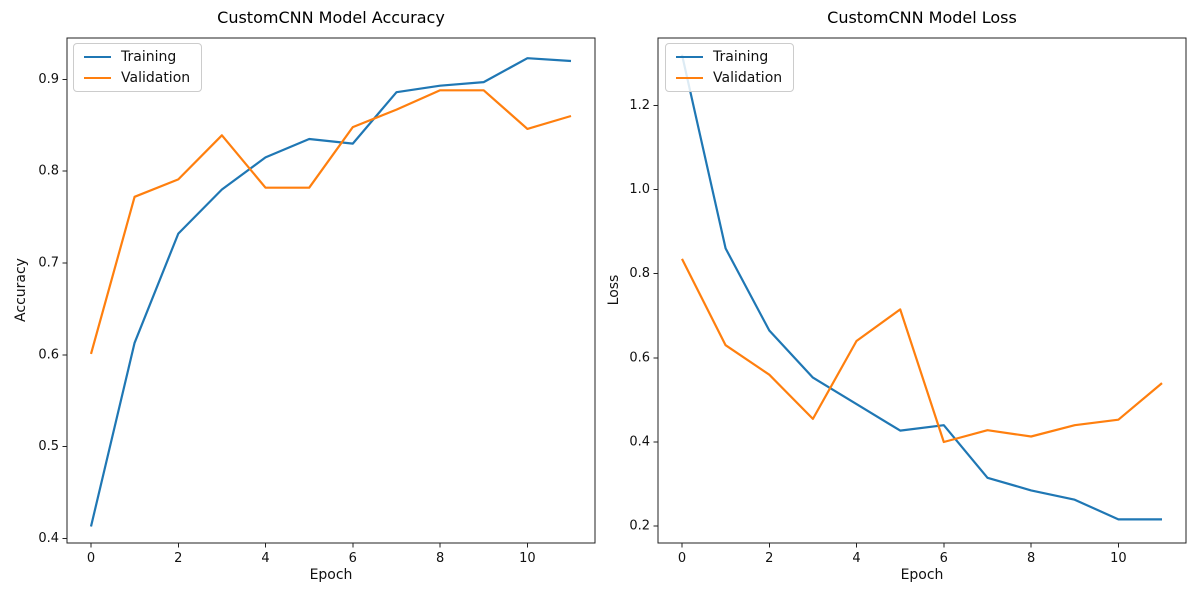  I want to click on chart-title: CustomCNN Model Loss, so click(922, 17).